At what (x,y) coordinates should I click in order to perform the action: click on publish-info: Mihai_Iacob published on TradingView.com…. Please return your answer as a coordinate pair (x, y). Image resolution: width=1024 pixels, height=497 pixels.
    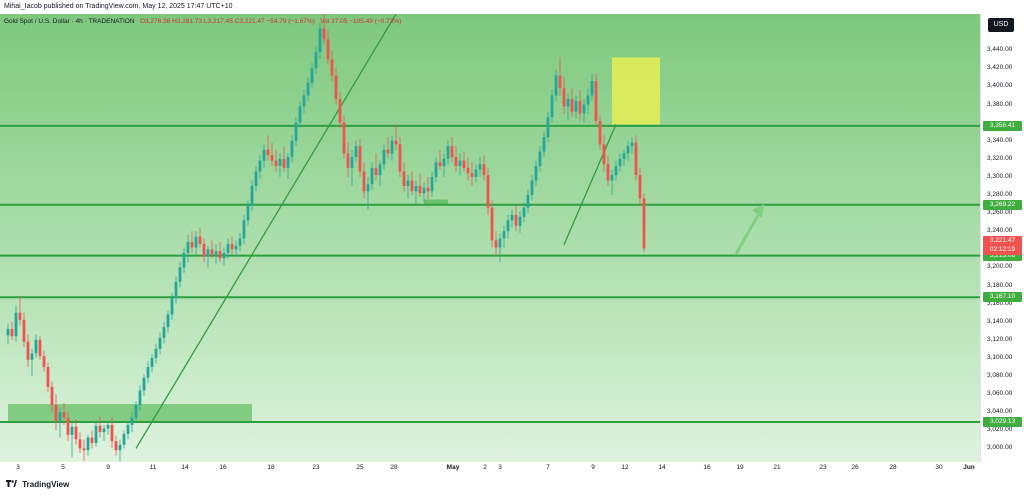
    Looking at the image, I should click on (118, 6).